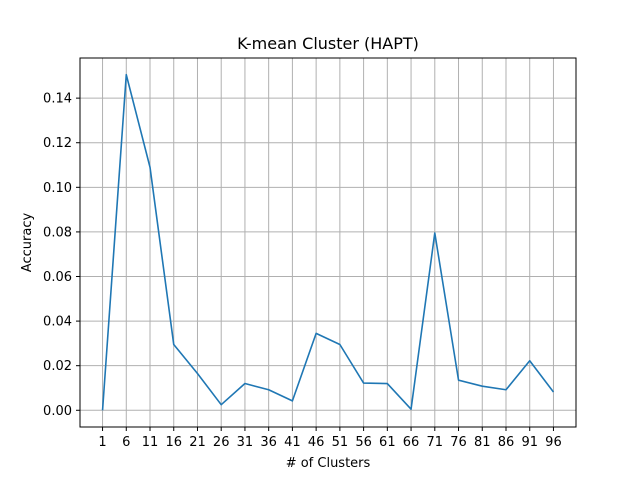 The height and width of the screenshot is (484, 640). What do you see at coordinates (330, 438) in the screenshot?
I see `x-axis-ticks: 1 6 11 16 21 26 31 36 41 46 51 56 61 66 71 76 81 86 91 96` at bounding box center [330, 438].